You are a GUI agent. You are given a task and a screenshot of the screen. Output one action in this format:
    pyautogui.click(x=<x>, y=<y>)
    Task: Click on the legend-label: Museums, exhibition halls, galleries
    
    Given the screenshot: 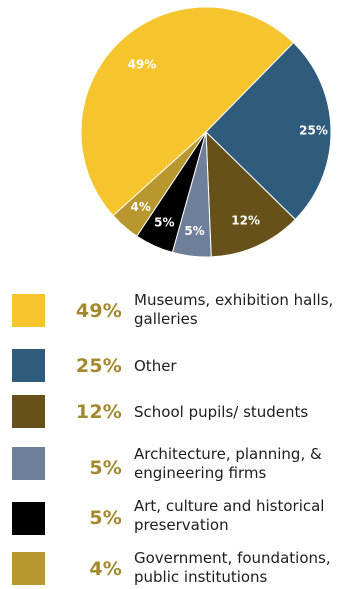 What is the action you would take?
    pyautogui.click(x=234, y=309)
    